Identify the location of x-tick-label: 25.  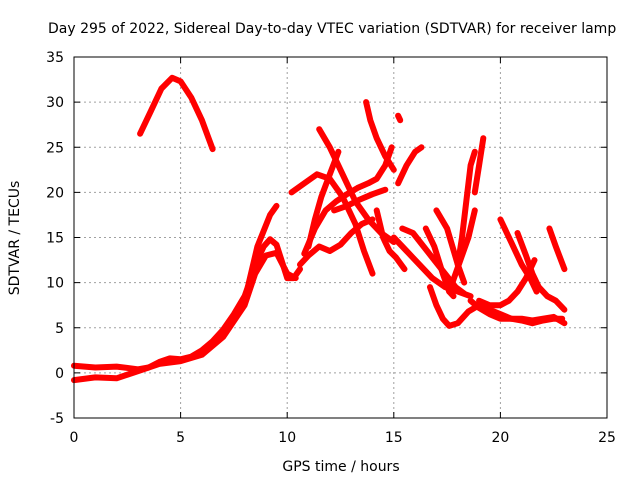
(607, 438).